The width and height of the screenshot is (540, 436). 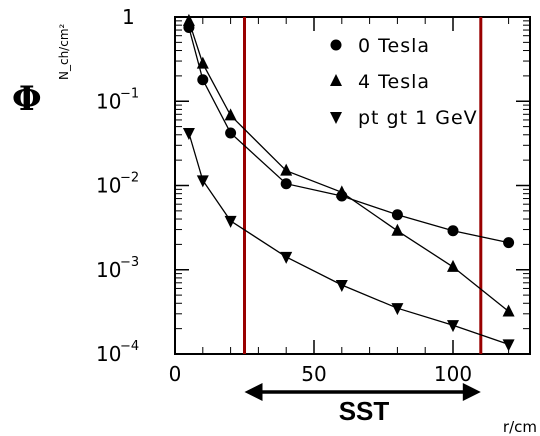 What do you see at coordinates (394, 46) in the screenshot?
I see `legend-label-1: 0 Tesla` at bounding box center [394, 46].